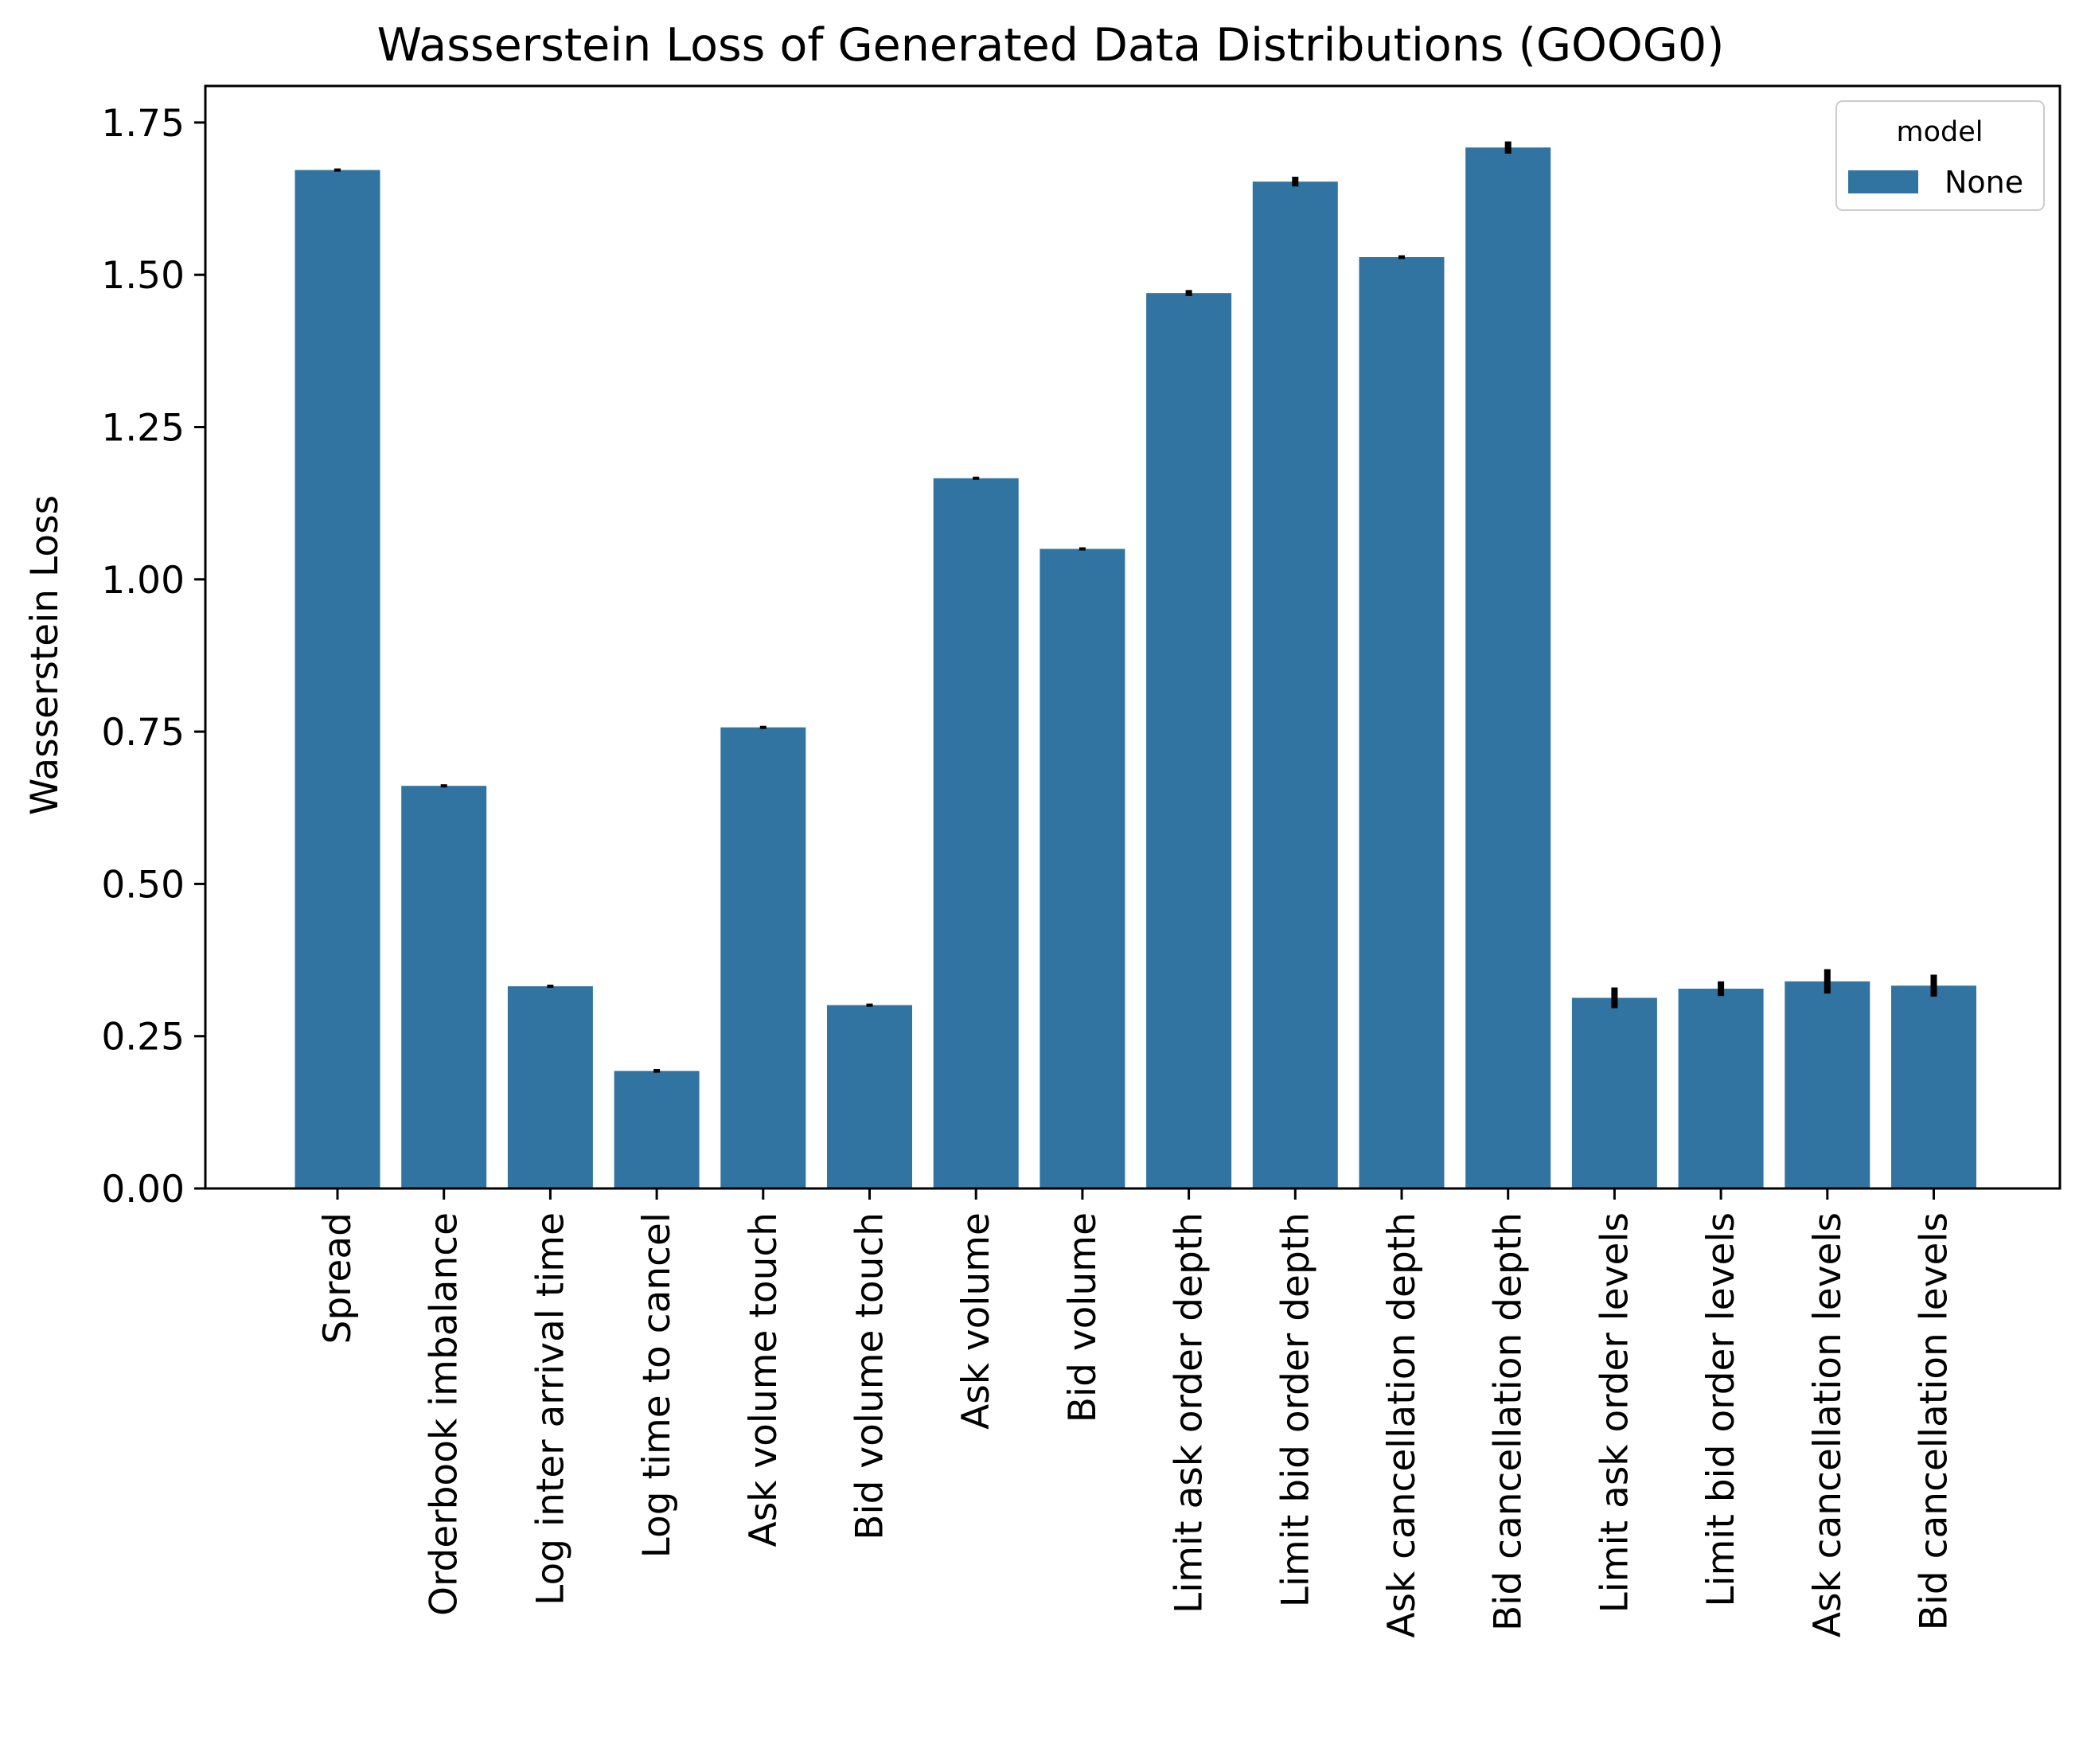 This screenshot has height=1764, width=2083. What do you see at coordinates (143, 581) in the screenshot?
I see `y-tick-label: 1.00` at bounding box center [143, 581].